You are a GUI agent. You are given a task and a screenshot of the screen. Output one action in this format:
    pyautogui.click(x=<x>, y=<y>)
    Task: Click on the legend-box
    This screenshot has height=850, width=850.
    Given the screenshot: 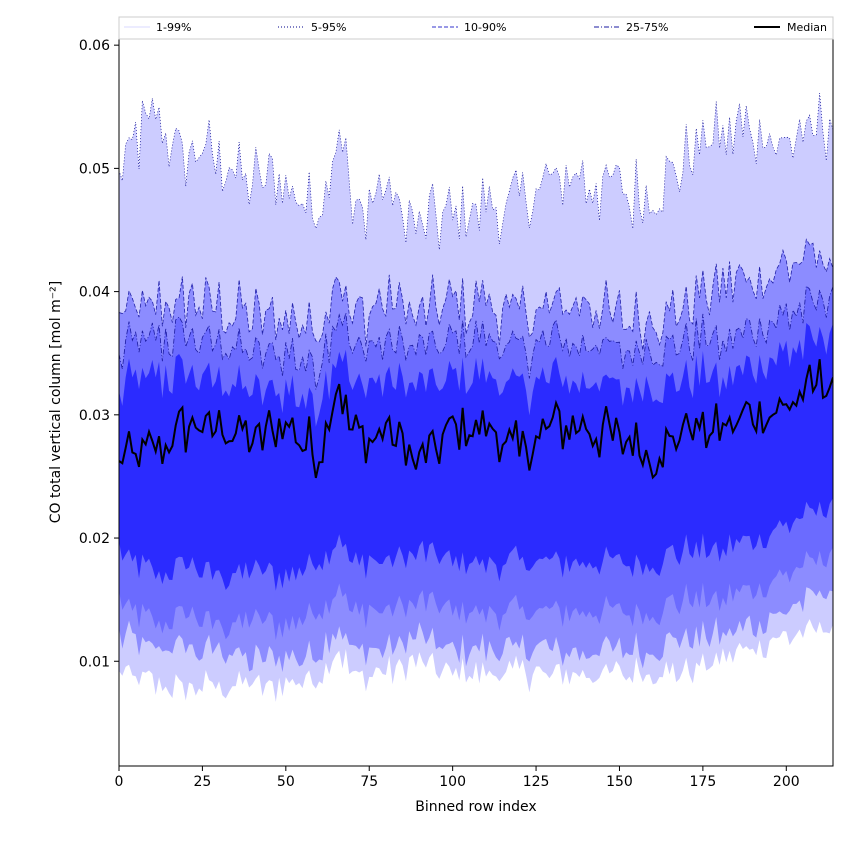 What is the action you would take?
    pyautogui.click(x=476, y=28)
    